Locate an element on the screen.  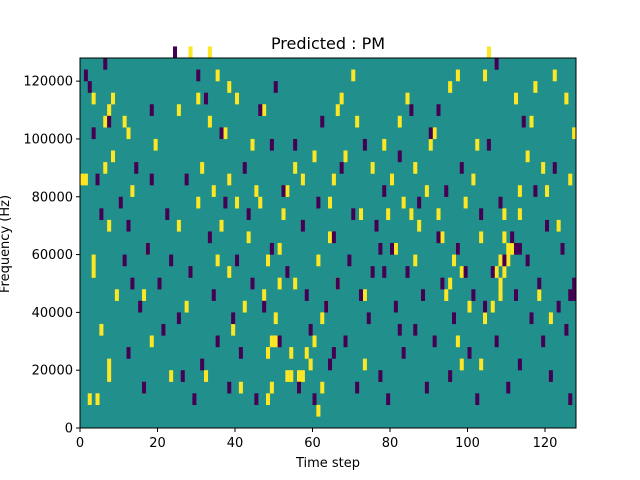
chart-title: Predicted : PM is located at coordinates (328, 43).